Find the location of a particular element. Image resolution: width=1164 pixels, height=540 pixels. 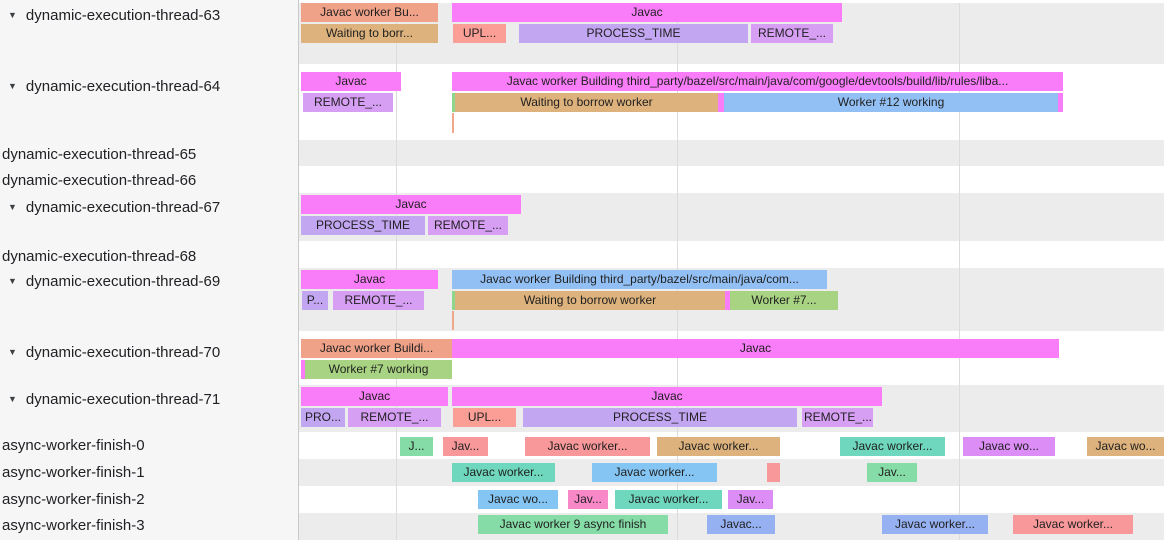

track-label-async-worker-finish-1: async-worker-finish-1 is located at coordinates (73, 473).